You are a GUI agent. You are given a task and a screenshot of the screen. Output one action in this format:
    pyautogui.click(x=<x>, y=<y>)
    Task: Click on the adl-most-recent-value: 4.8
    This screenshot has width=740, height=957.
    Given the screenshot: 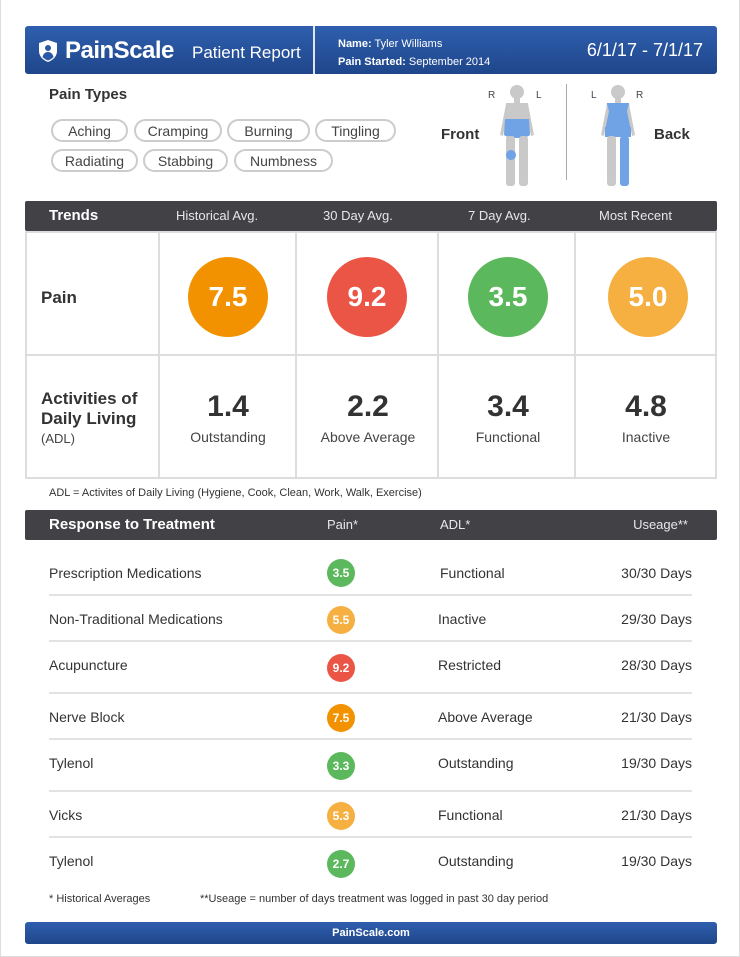 What is the action you would take?
    pyautogui.click(x=646, y=406)
    